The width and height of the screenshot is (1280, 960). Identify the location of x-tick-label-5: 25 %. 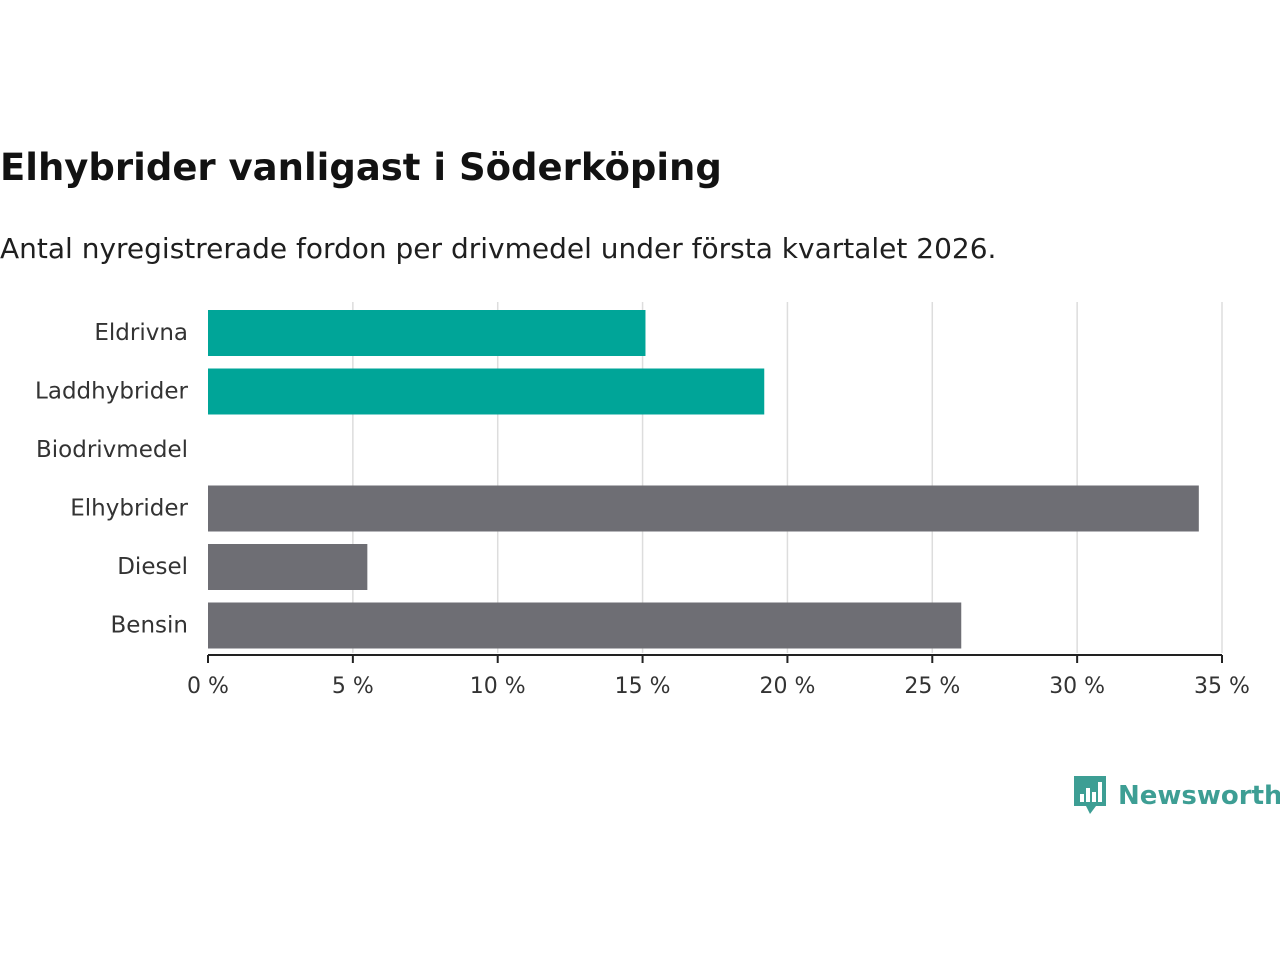
(932, 686).